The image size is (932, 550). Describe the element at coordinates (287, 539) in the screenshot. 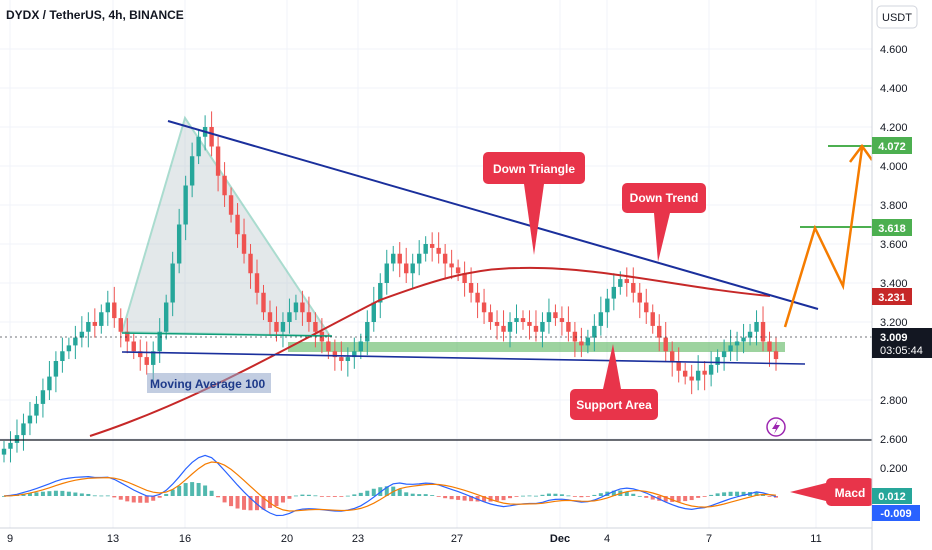

I see `time-tick-label: 20` at that location.